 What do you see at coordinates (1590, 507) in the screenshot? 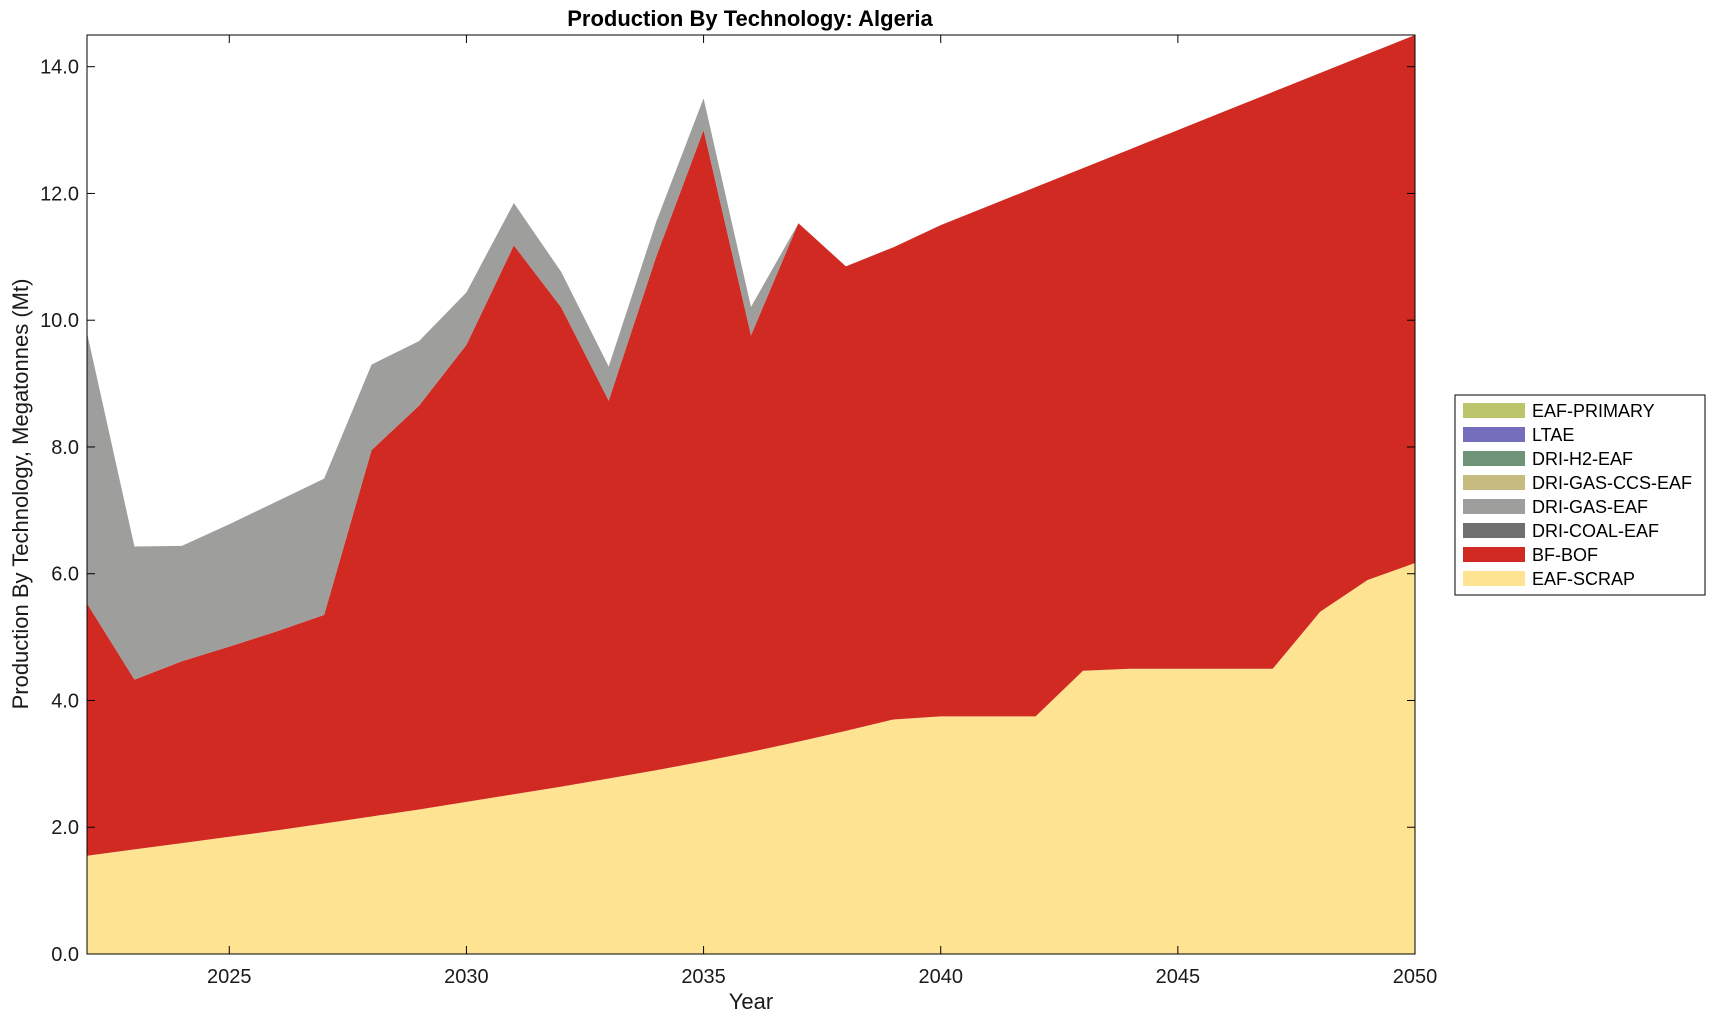
I see `legend-label-dri-gas-eaf: DRI-GAS-EAF` at bounding box center [1590, 507].